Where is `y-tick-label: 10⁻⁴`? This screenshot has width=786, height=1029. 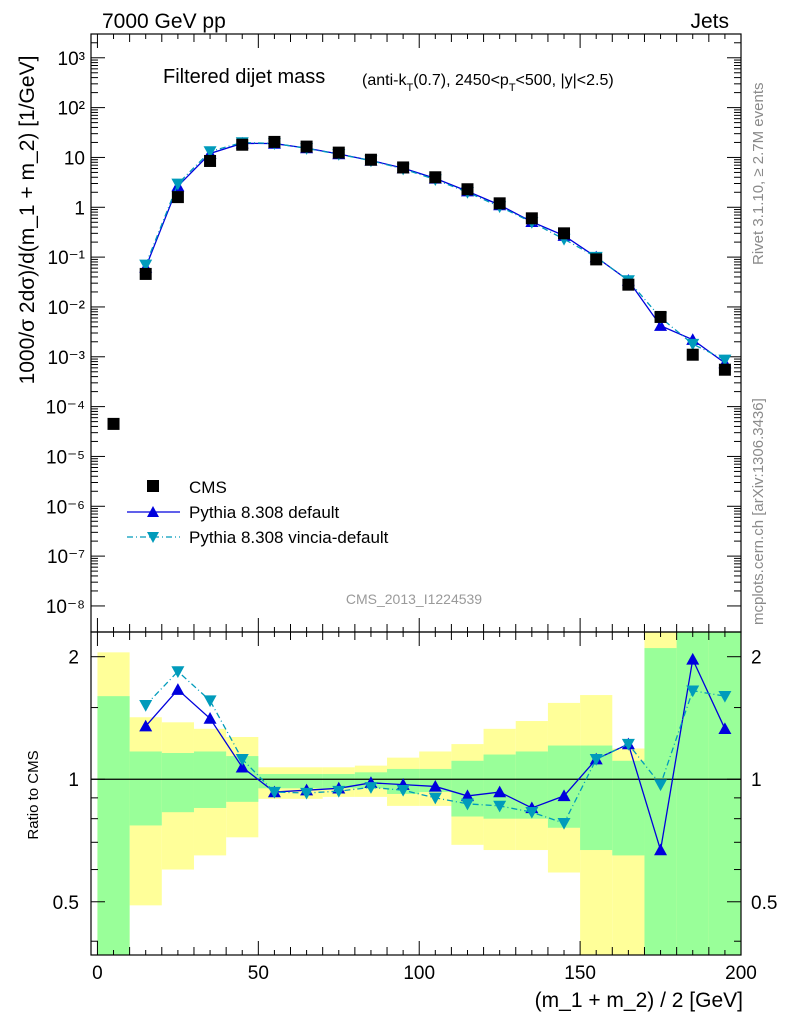 y-tick-label: 10⁻⁴ is located at coordinates (65, 408).